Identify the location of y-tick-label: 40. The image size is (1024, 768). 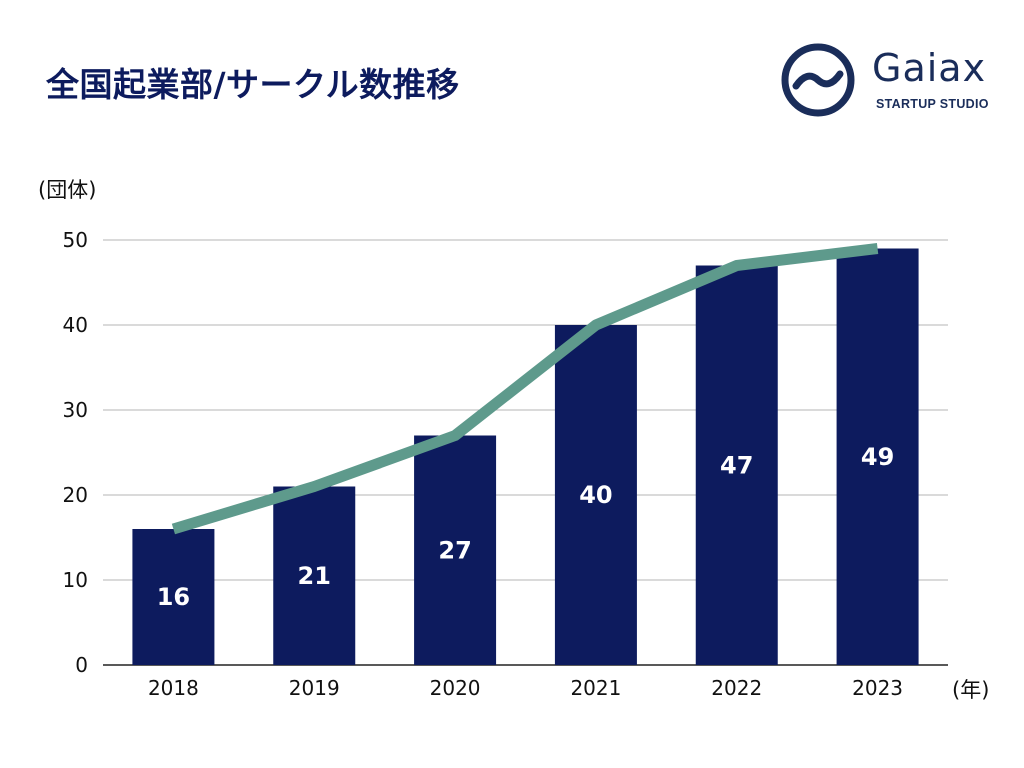
(75, 325).